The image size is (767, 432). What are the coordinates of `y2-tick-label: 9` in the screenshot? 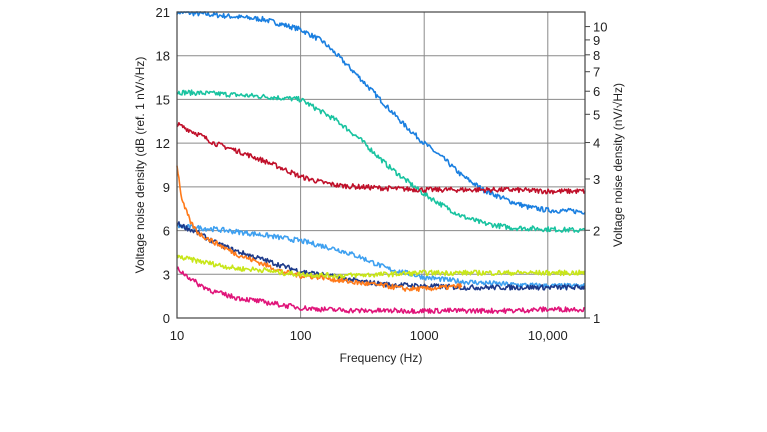 It's located at (596, 40).